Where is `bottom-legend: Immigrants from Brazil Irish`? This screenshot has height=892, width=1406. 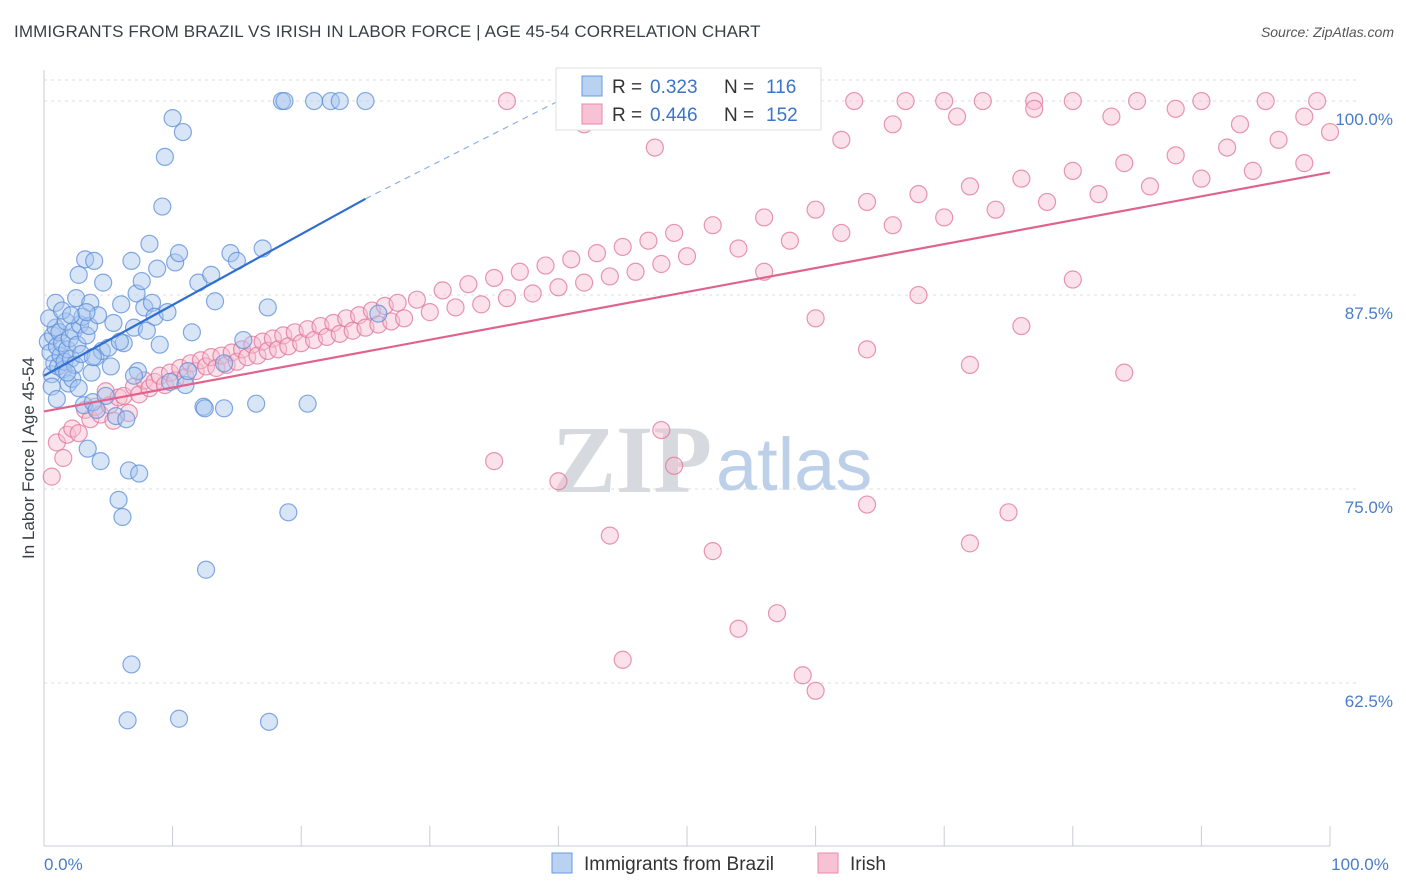 bottom-legend: Immigrants from Brazil Irish is located at coordinates (718, 863).